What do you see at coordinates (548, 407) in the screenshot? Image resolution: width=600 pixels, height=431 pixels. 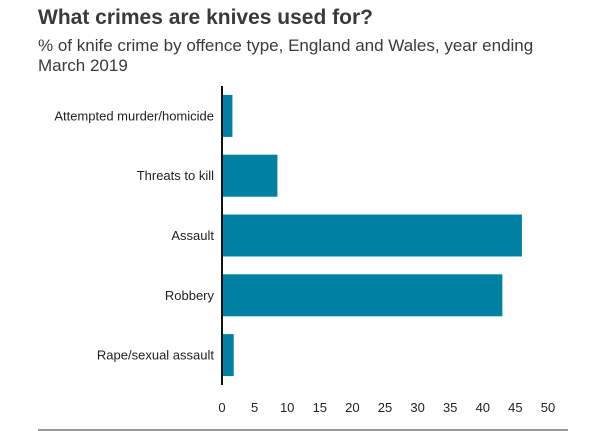 I see `x-tick-label: 50` at bounding box center [548, 407].